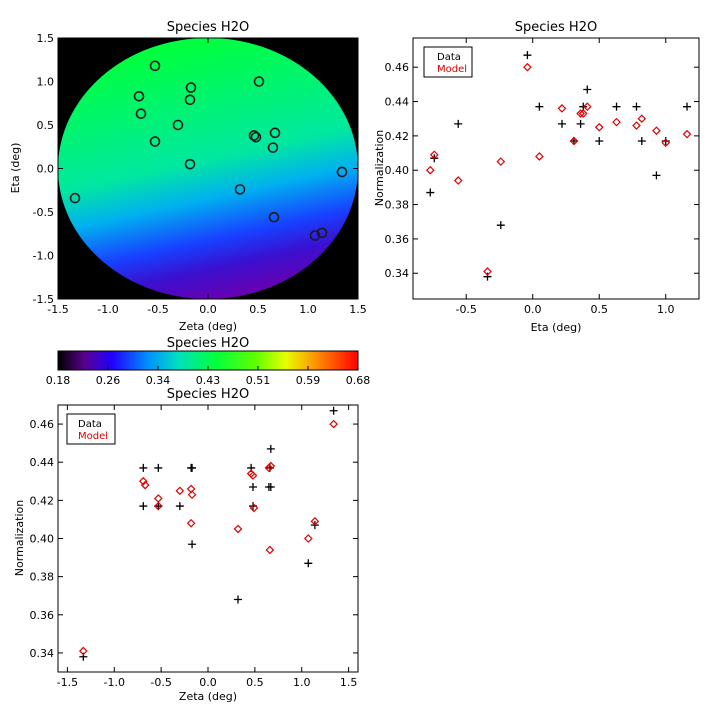 The image size is (720, 720). I want to click on zeta-scatter-xtick-label: -1.0, so click(114, 682).